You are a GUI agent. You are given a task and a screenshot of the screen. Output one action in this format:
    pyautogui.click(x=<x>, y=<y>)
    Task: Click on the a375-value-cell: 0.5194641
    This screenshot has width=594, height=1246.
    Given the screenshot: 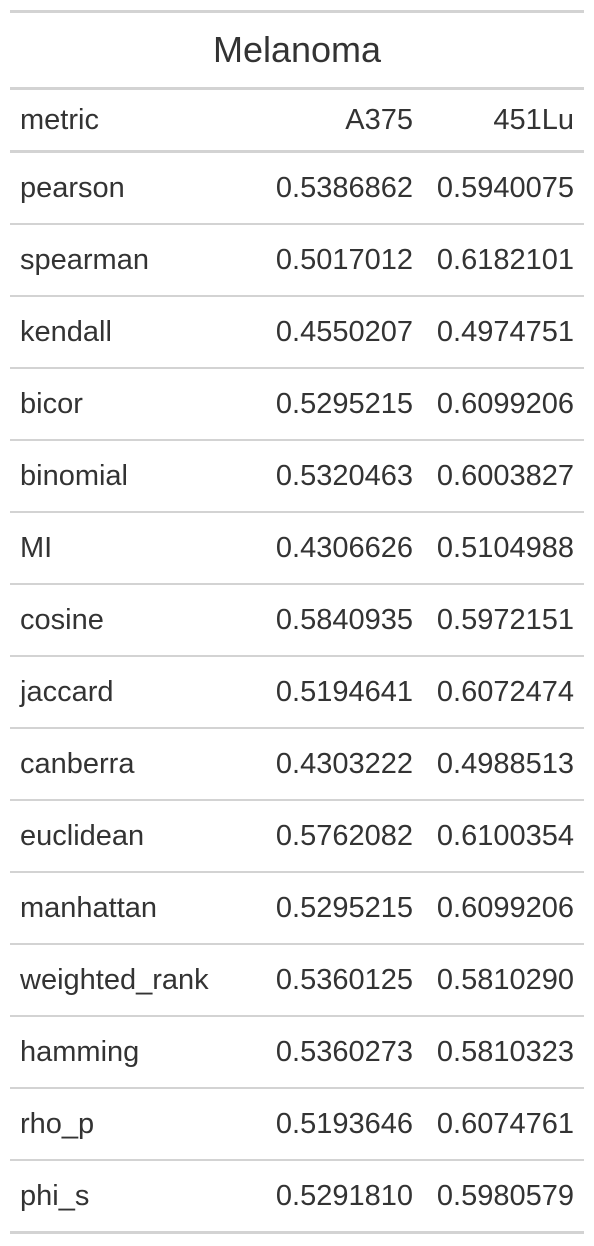 What is the action you would take?
    pyautogui.click(x=344, y=691)
    